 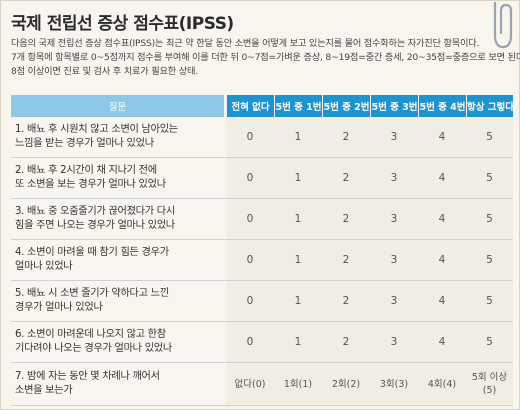 What do you see at coordinates (250, 106) in the screenshot?
I see `header-score-0: 전혀 없다` at bounding box center [250, 106].